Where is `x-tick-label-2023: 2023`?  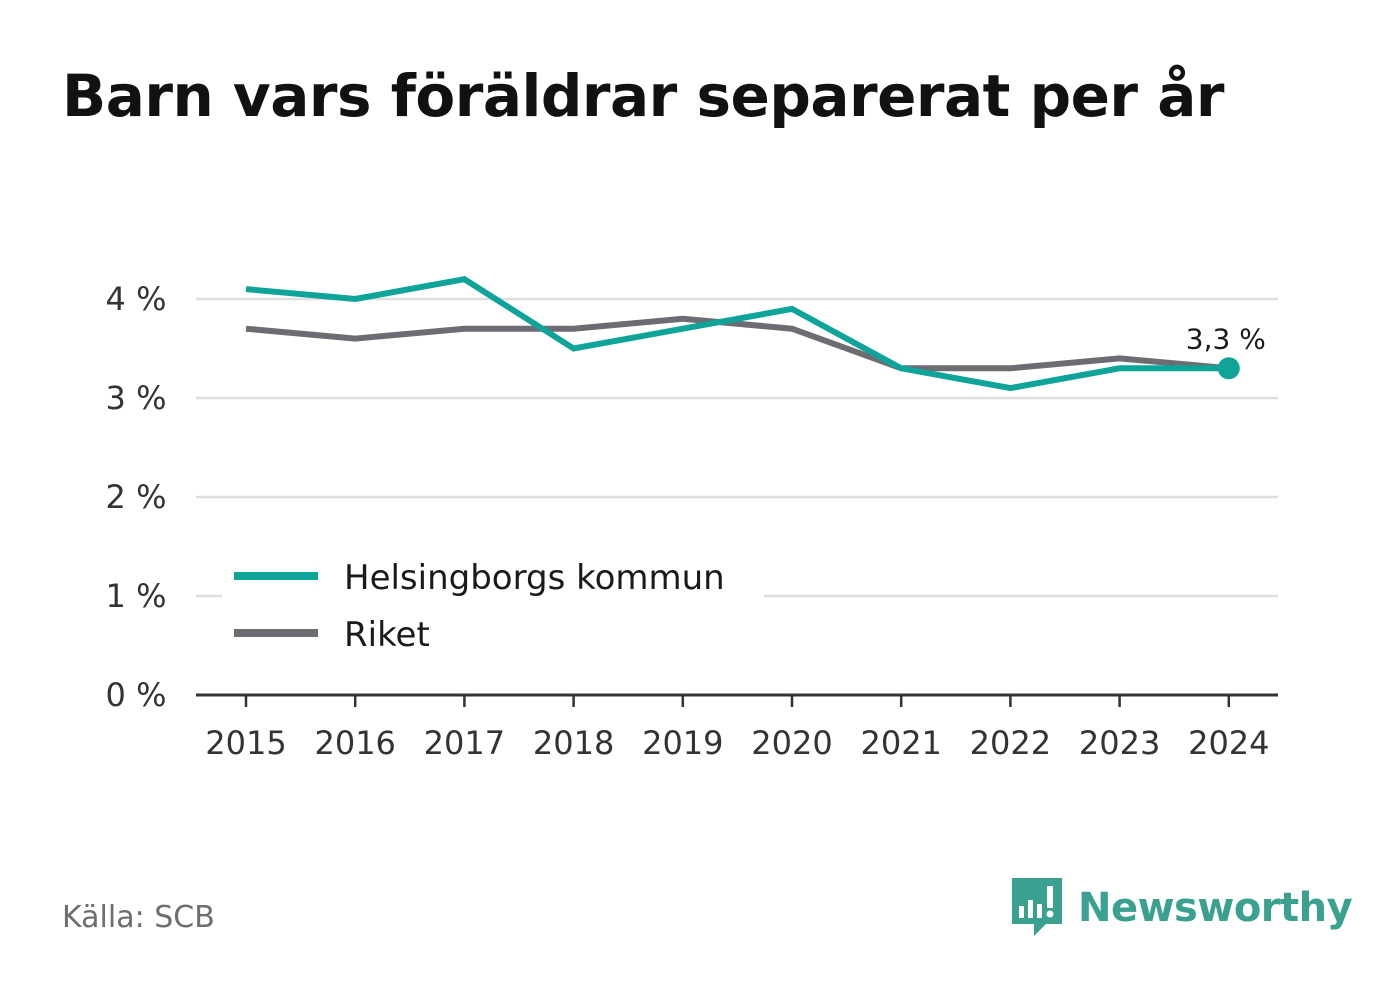
x-tick-label-2023: 2023 is located at coordinates (1119, 743).